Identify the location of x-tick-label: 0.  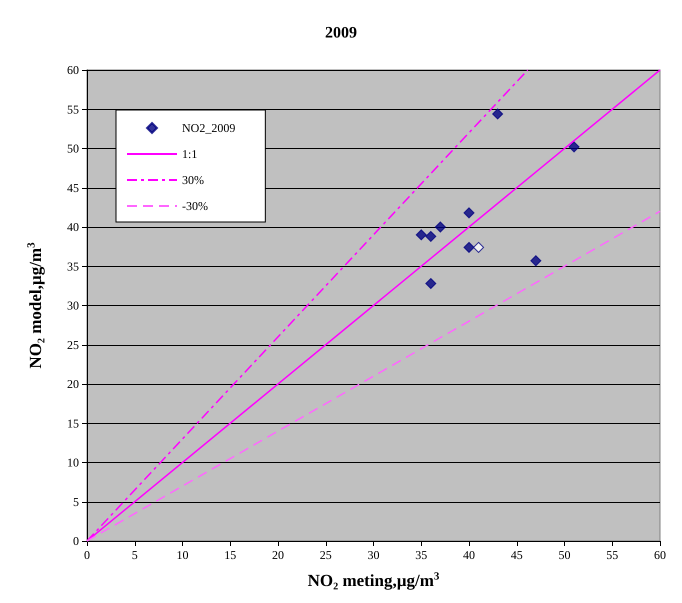
(87, 555).